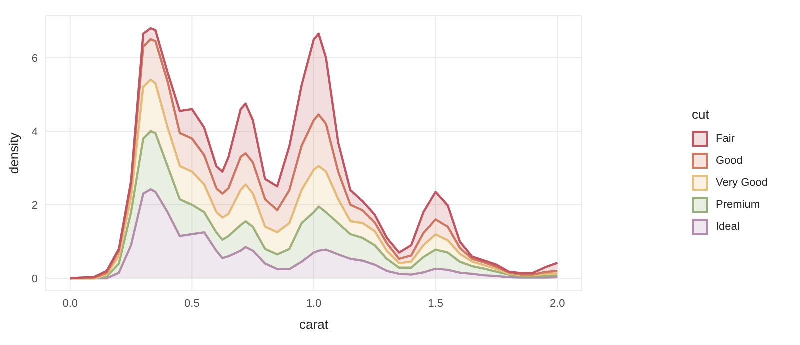  Describe the element at coordinates (192, 304) in the screenshot. I see `x-tick-label: 0.5` at that location.